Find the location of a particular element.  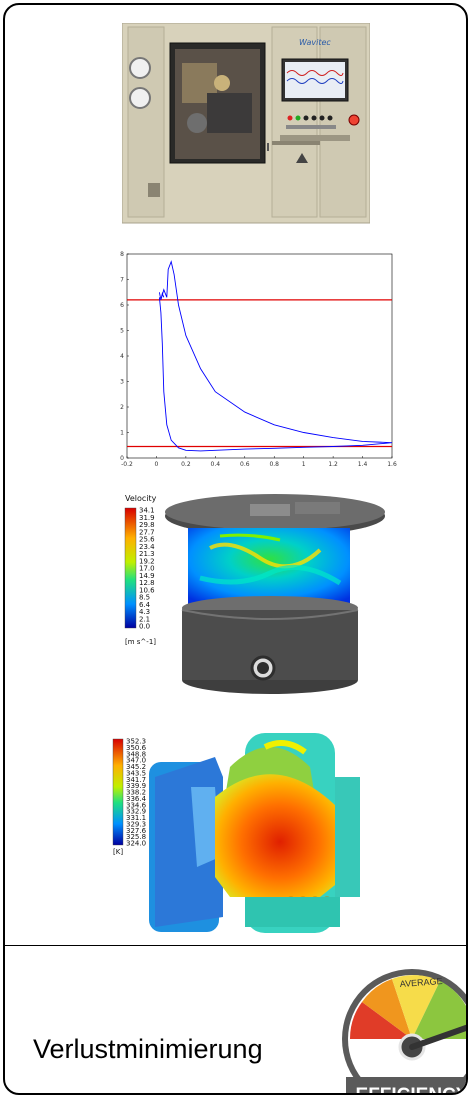

x-tick-label: 0.8 is located at coordinates (274, 464).